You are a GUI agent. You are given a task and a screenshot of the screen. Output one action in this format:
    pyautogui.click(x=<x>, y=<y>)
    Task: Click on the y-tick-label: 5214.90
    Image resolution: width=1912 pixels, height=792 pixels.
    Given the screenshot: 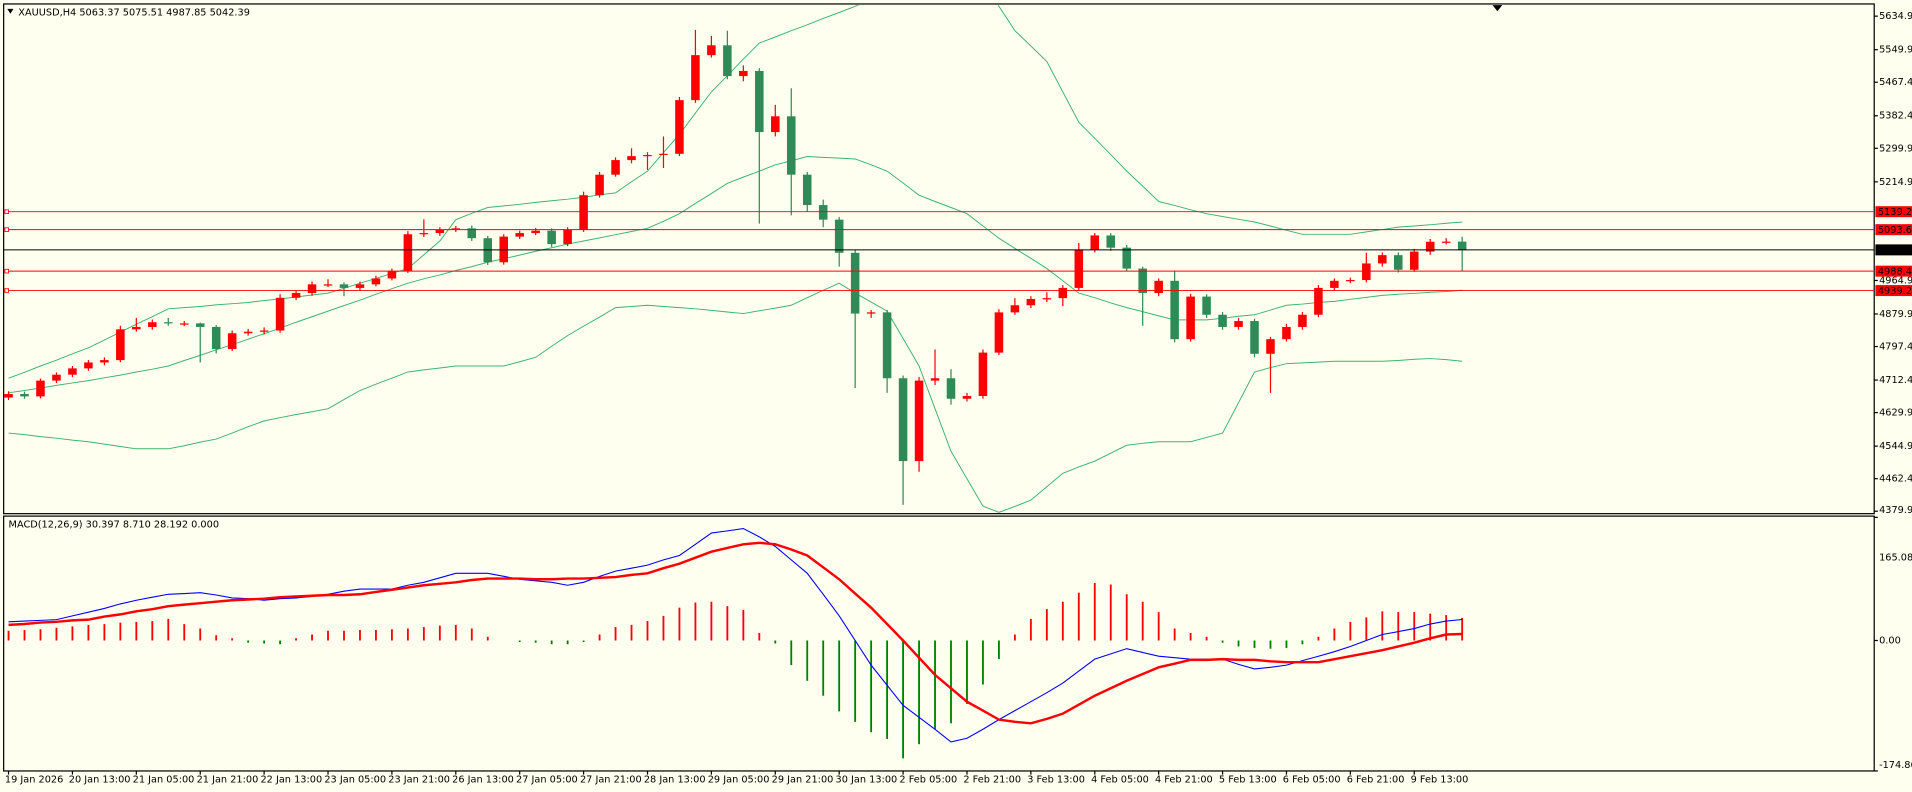 What is the action you would take?
    pyautogui.click(x=1895, y=182)
    